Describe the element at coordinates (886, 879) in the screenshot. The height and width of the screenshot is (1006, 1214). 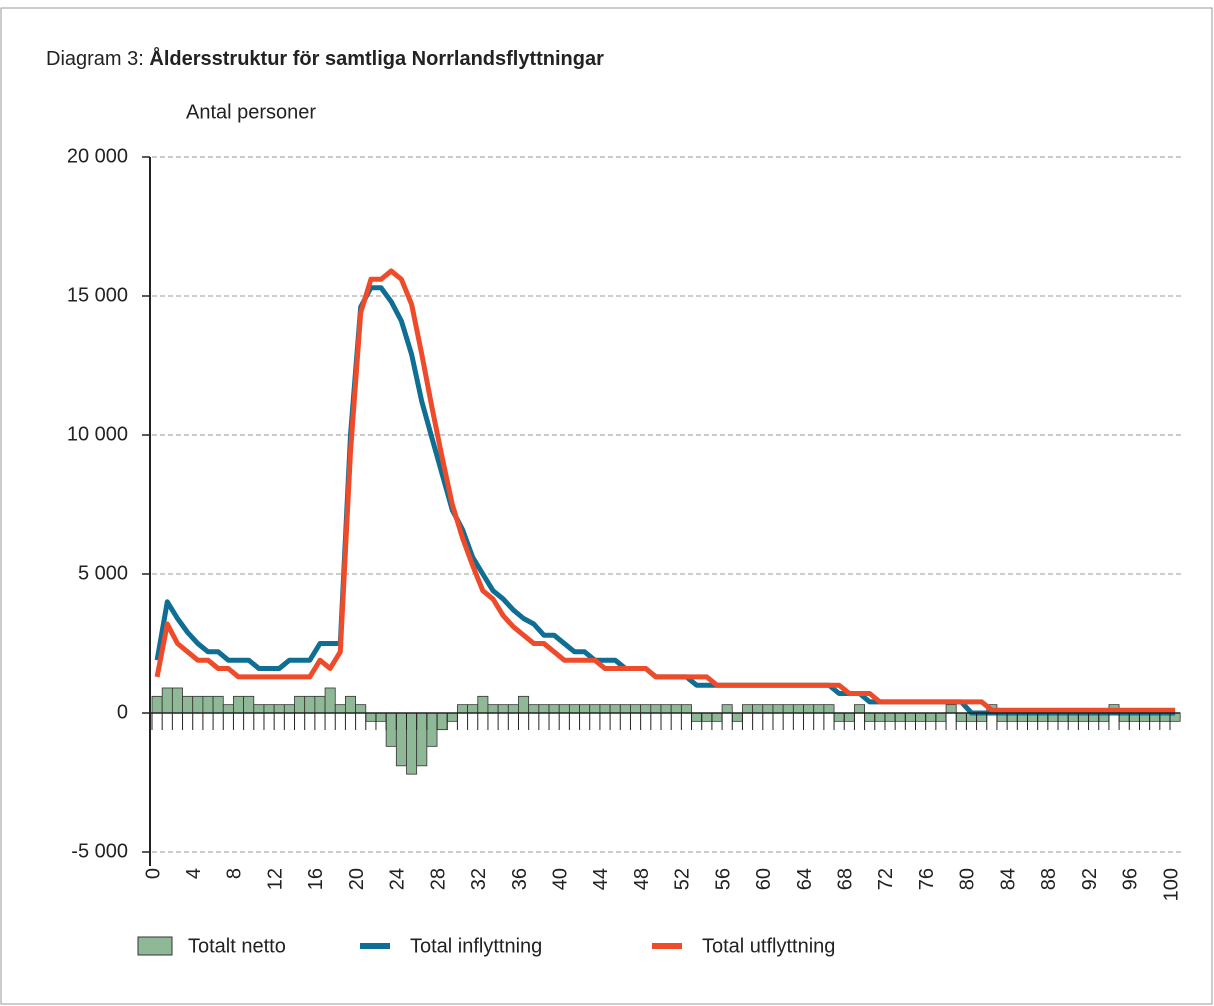
I see `x-tick-label: 72` at that location.